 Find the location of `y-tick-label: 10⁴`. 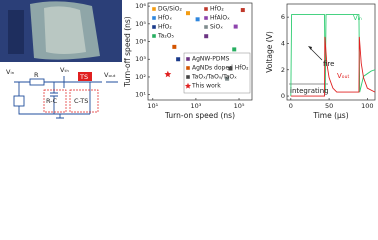

y-tick-label: 10⁴ is located at coordinates (140, 42).